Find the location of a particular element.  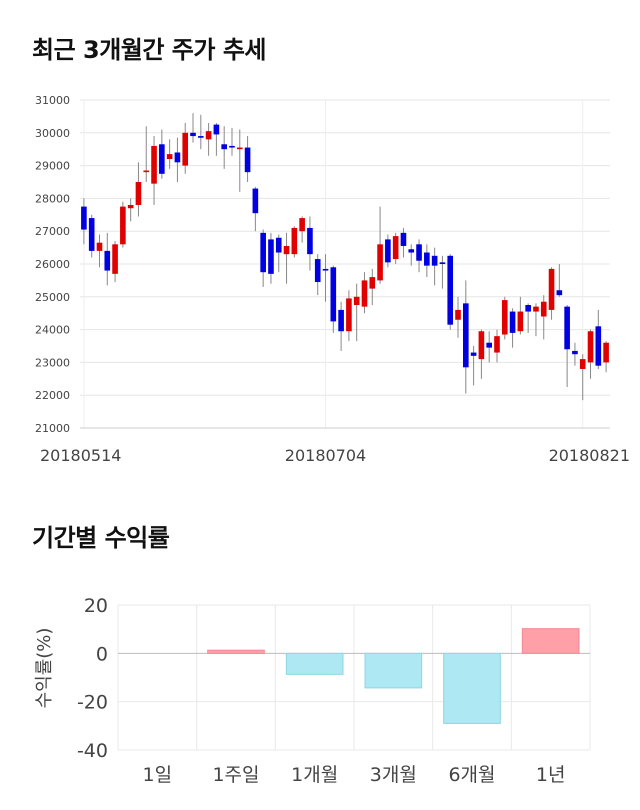

price-y-tick-label: 29000 is located at coordinates (52, 166).